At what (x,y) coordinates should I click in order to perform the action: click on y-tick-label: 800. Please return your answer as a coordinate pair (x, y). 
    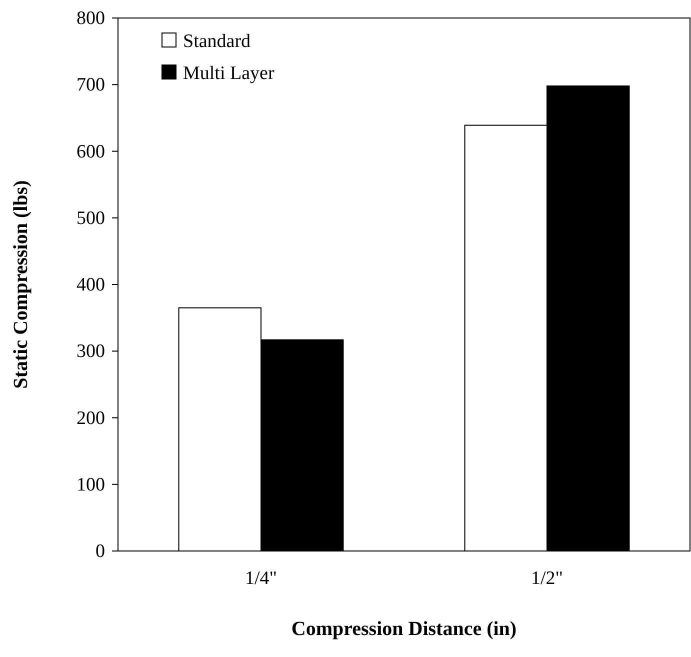
    Looking at the image, I should click on (90, 19).